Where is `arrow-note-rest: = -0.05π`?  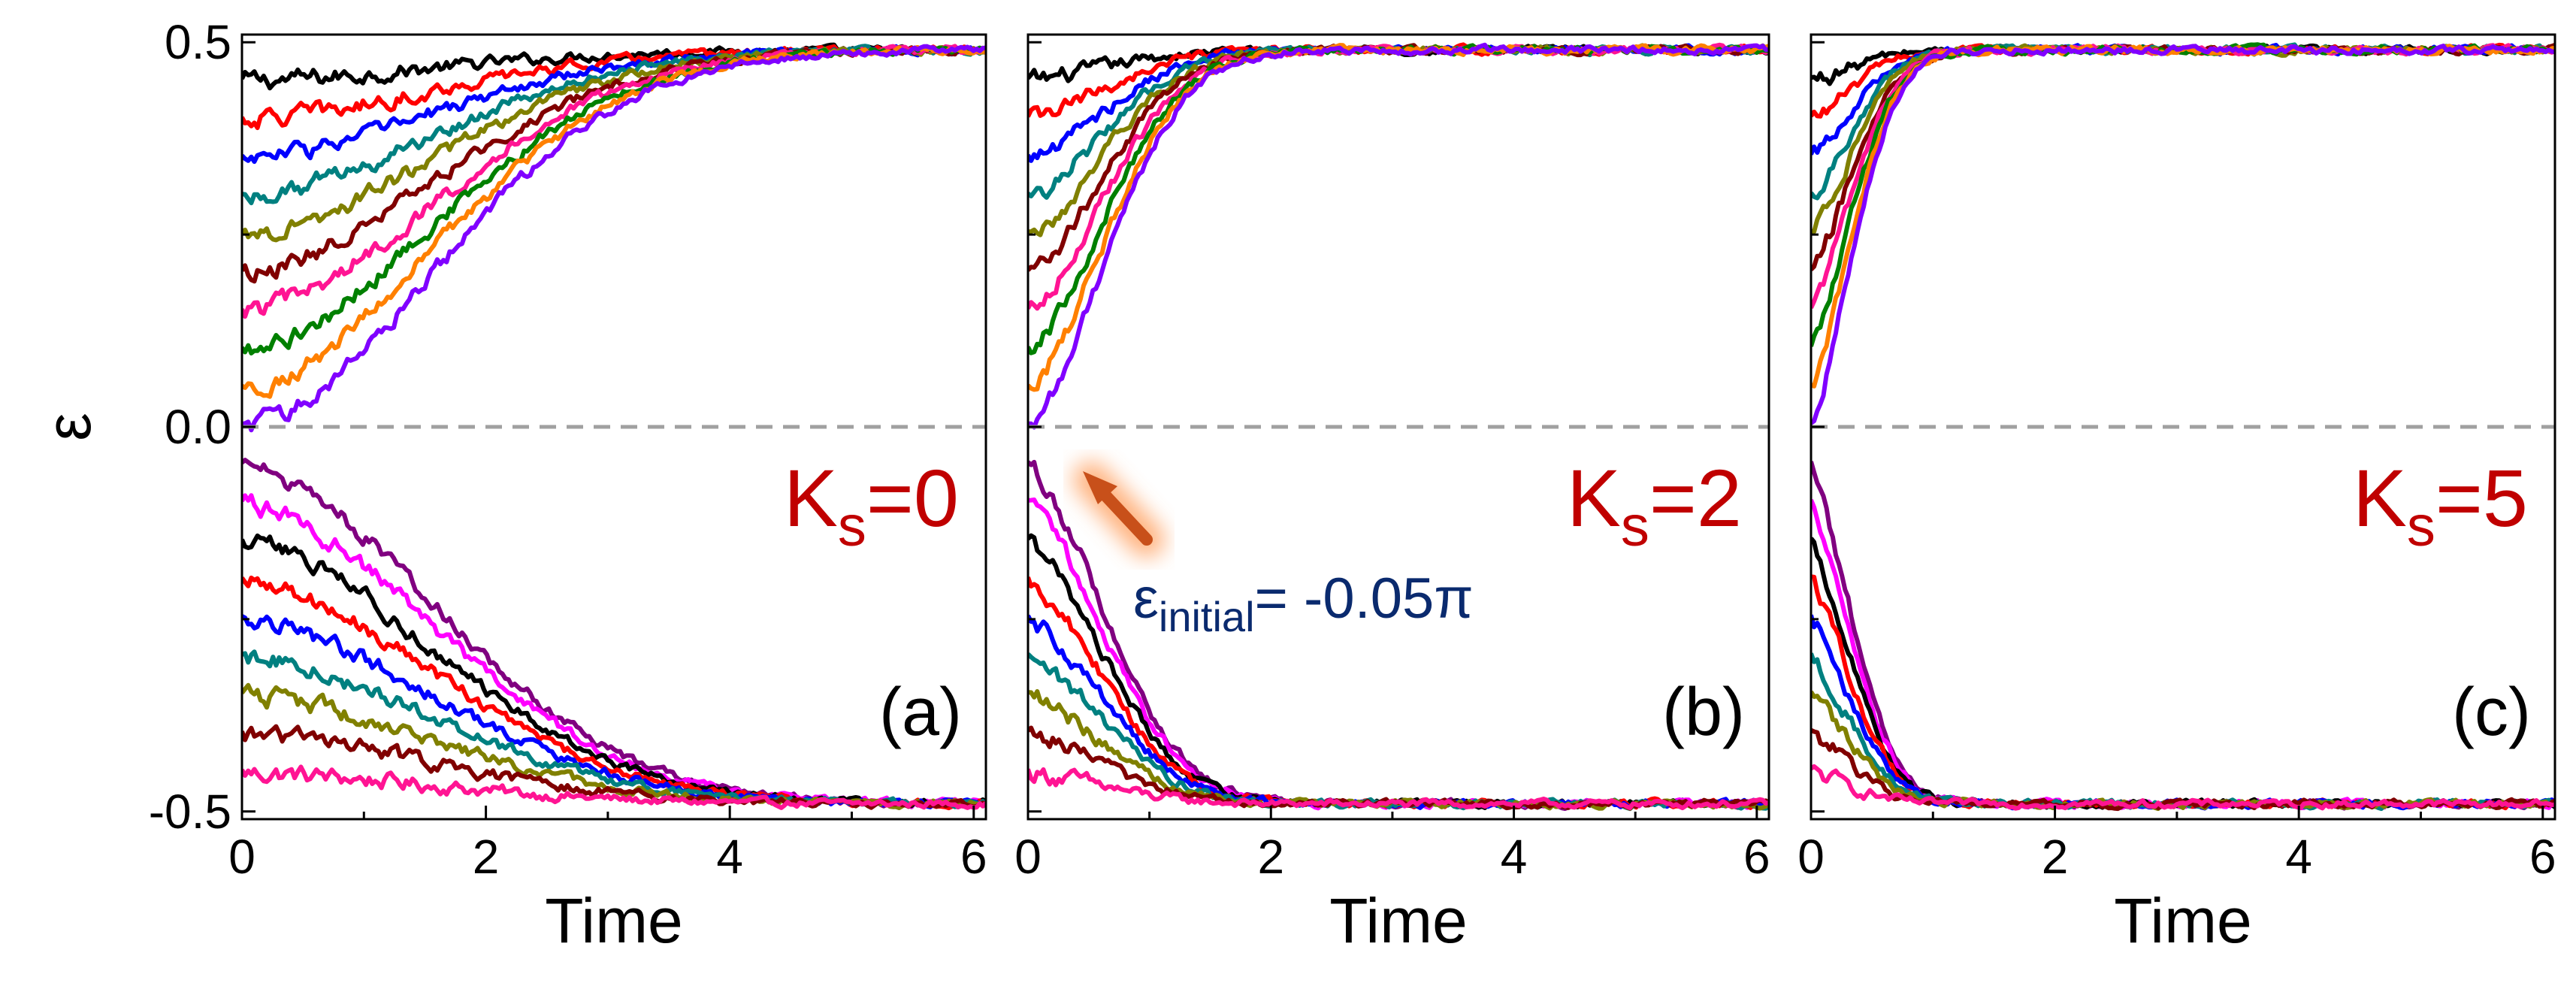
arrow-note-rest: = -0.05π is located at coordinates (1365, 599).